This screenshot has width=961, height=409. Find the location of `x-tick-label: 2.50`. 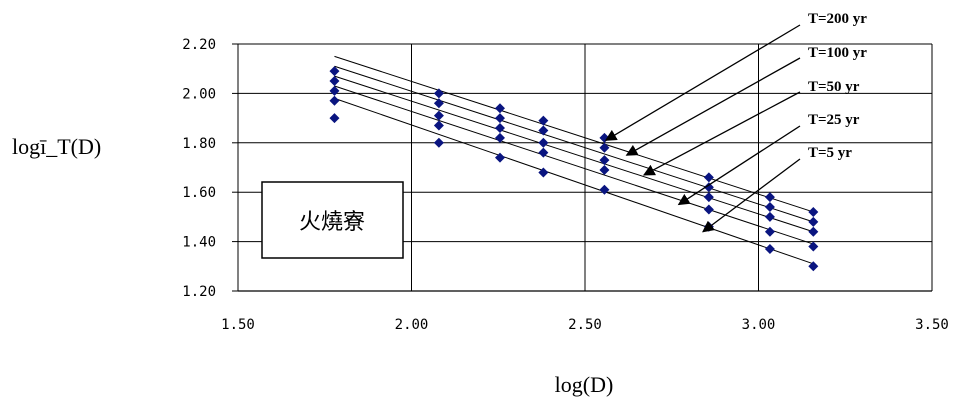

x-tick-label: 2.50 is located at coordinates (585, 325).